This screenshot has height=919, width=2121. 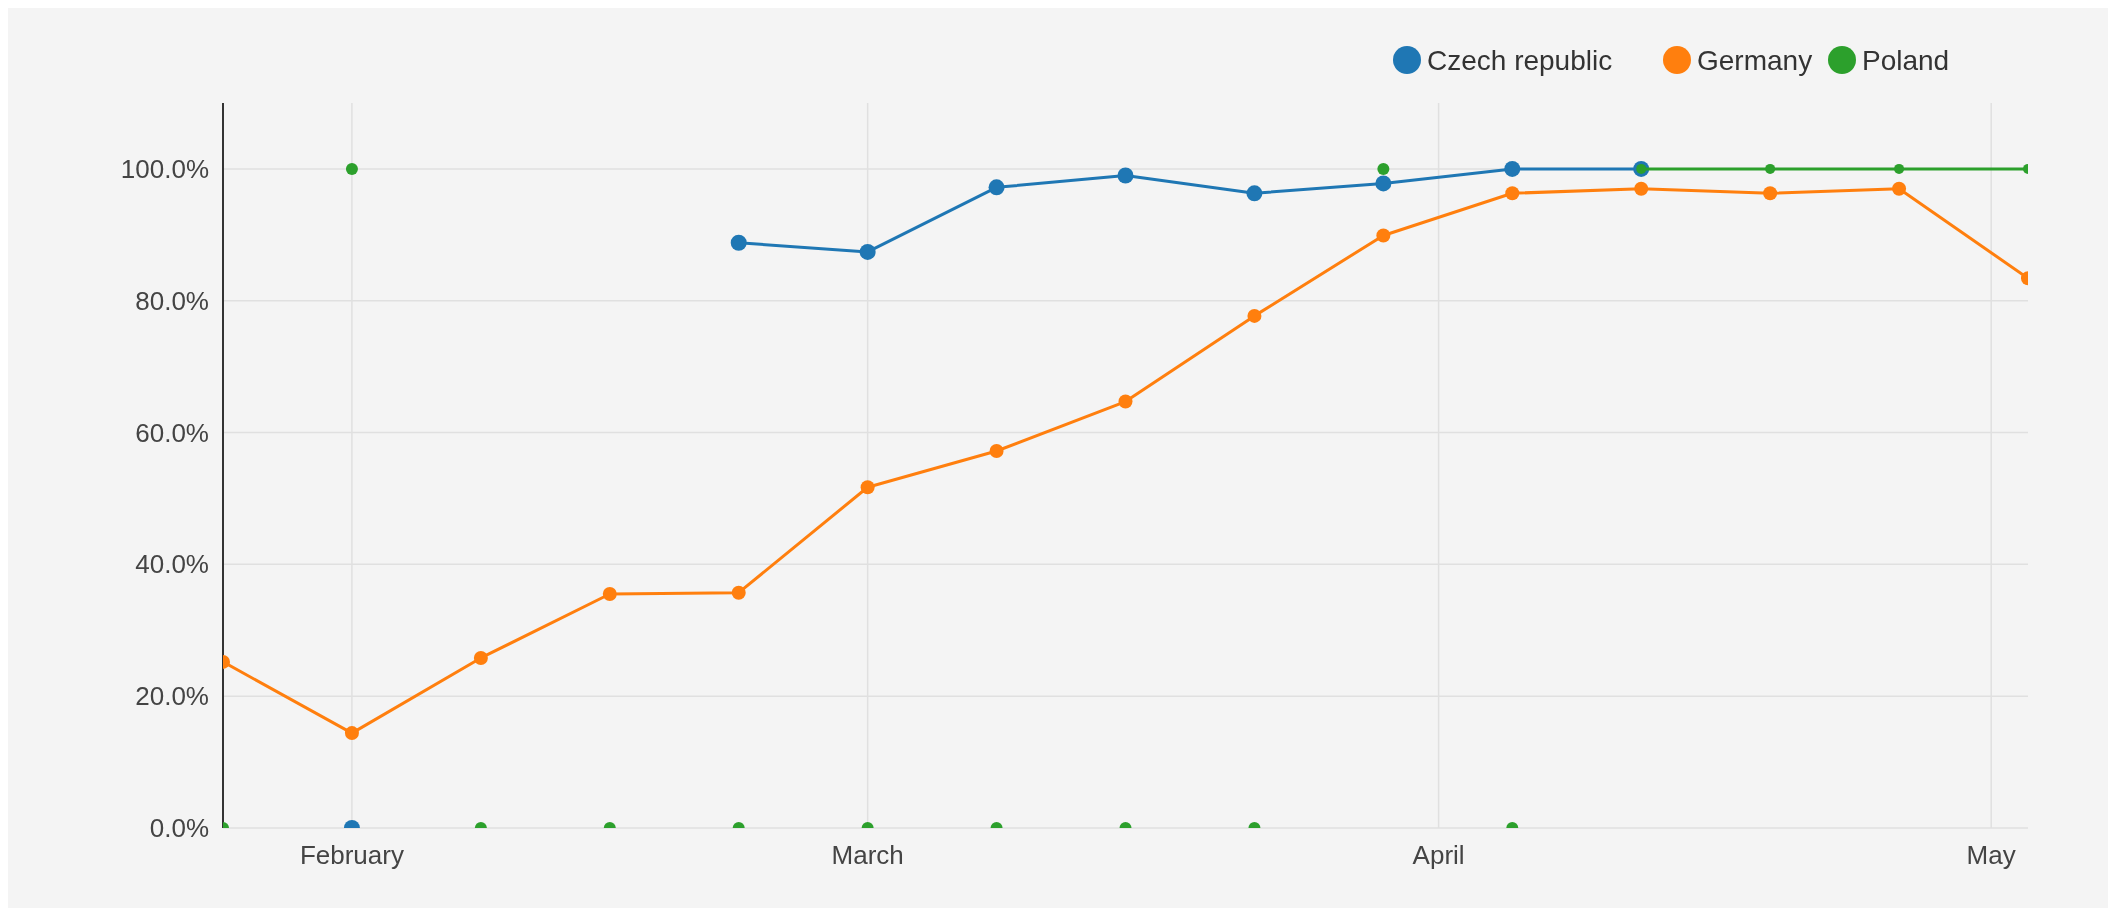 I want to click on legend-label: Czech republic, so click(x=1520, y=60).